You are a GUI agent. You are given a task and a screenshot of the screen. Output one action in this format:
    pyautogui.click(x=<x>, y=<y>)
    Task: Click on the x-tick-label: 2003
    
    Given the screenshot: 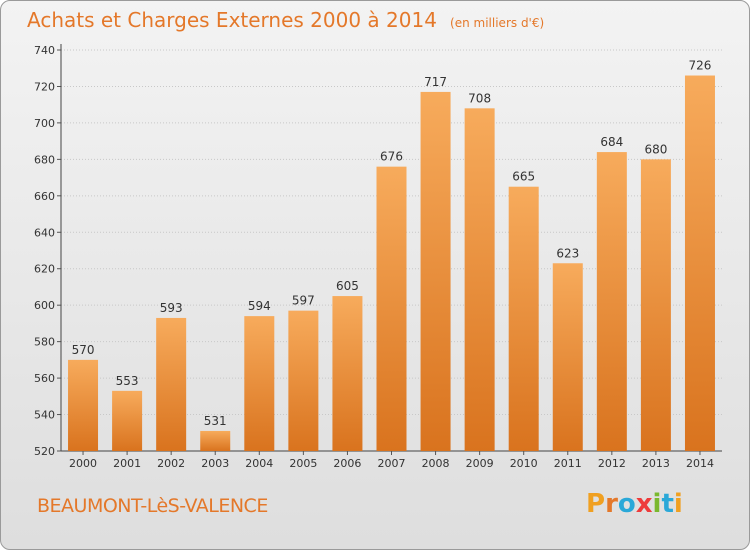 What is the action you would take?
    pyautogui.click(x=215, y=463)
    